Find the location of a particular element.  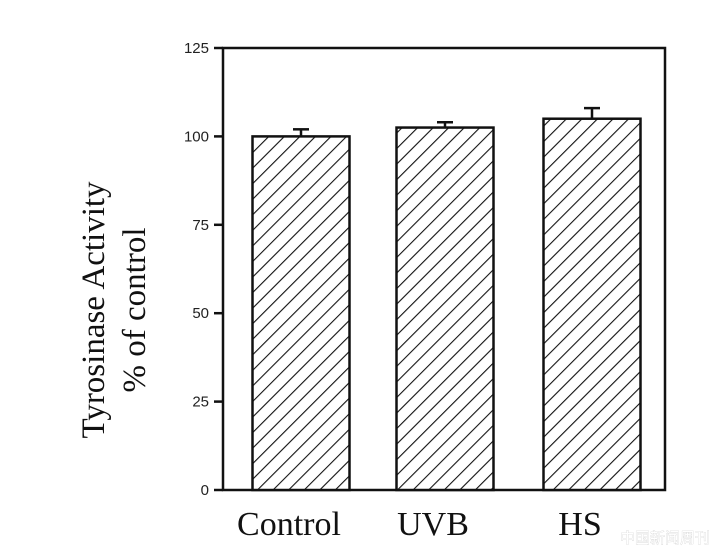

y-tick-label: 0 is located at coordinates (205, 490).